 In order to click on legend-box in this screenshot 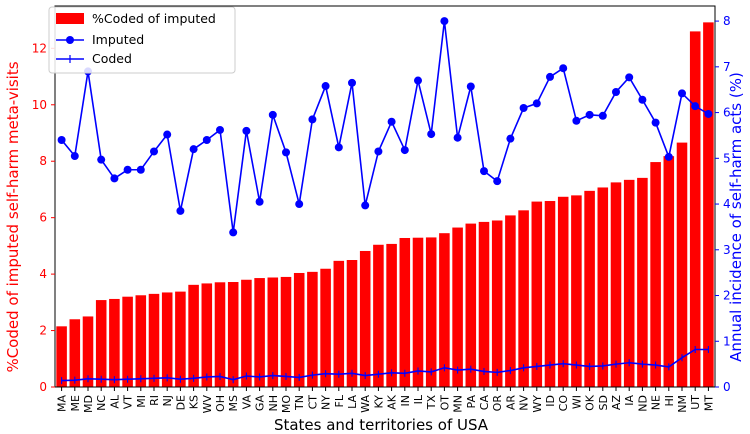, I will do `click(142, 40)`.